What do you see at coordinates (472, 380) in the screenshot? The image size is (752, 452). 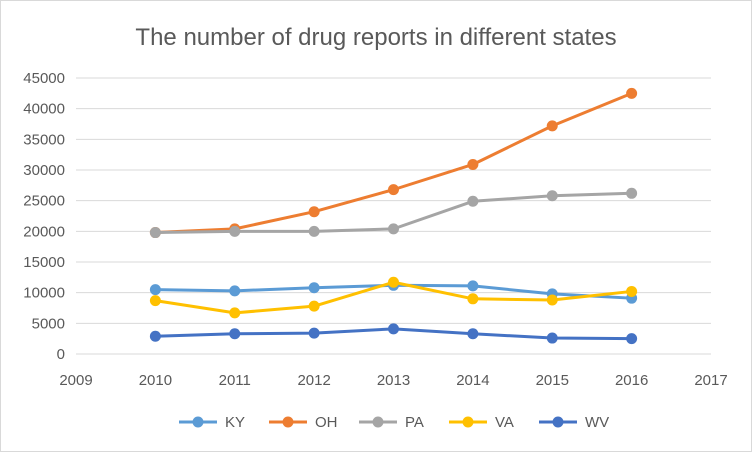 I see `x-tick-label: 2014` at bounding box center [472, 380].